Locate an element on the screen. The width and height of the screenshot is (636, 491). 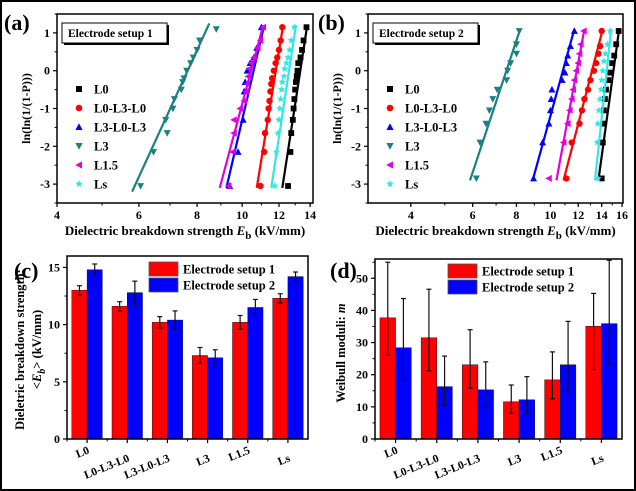
panel-label: (a) is located at coordinates (17, 22).